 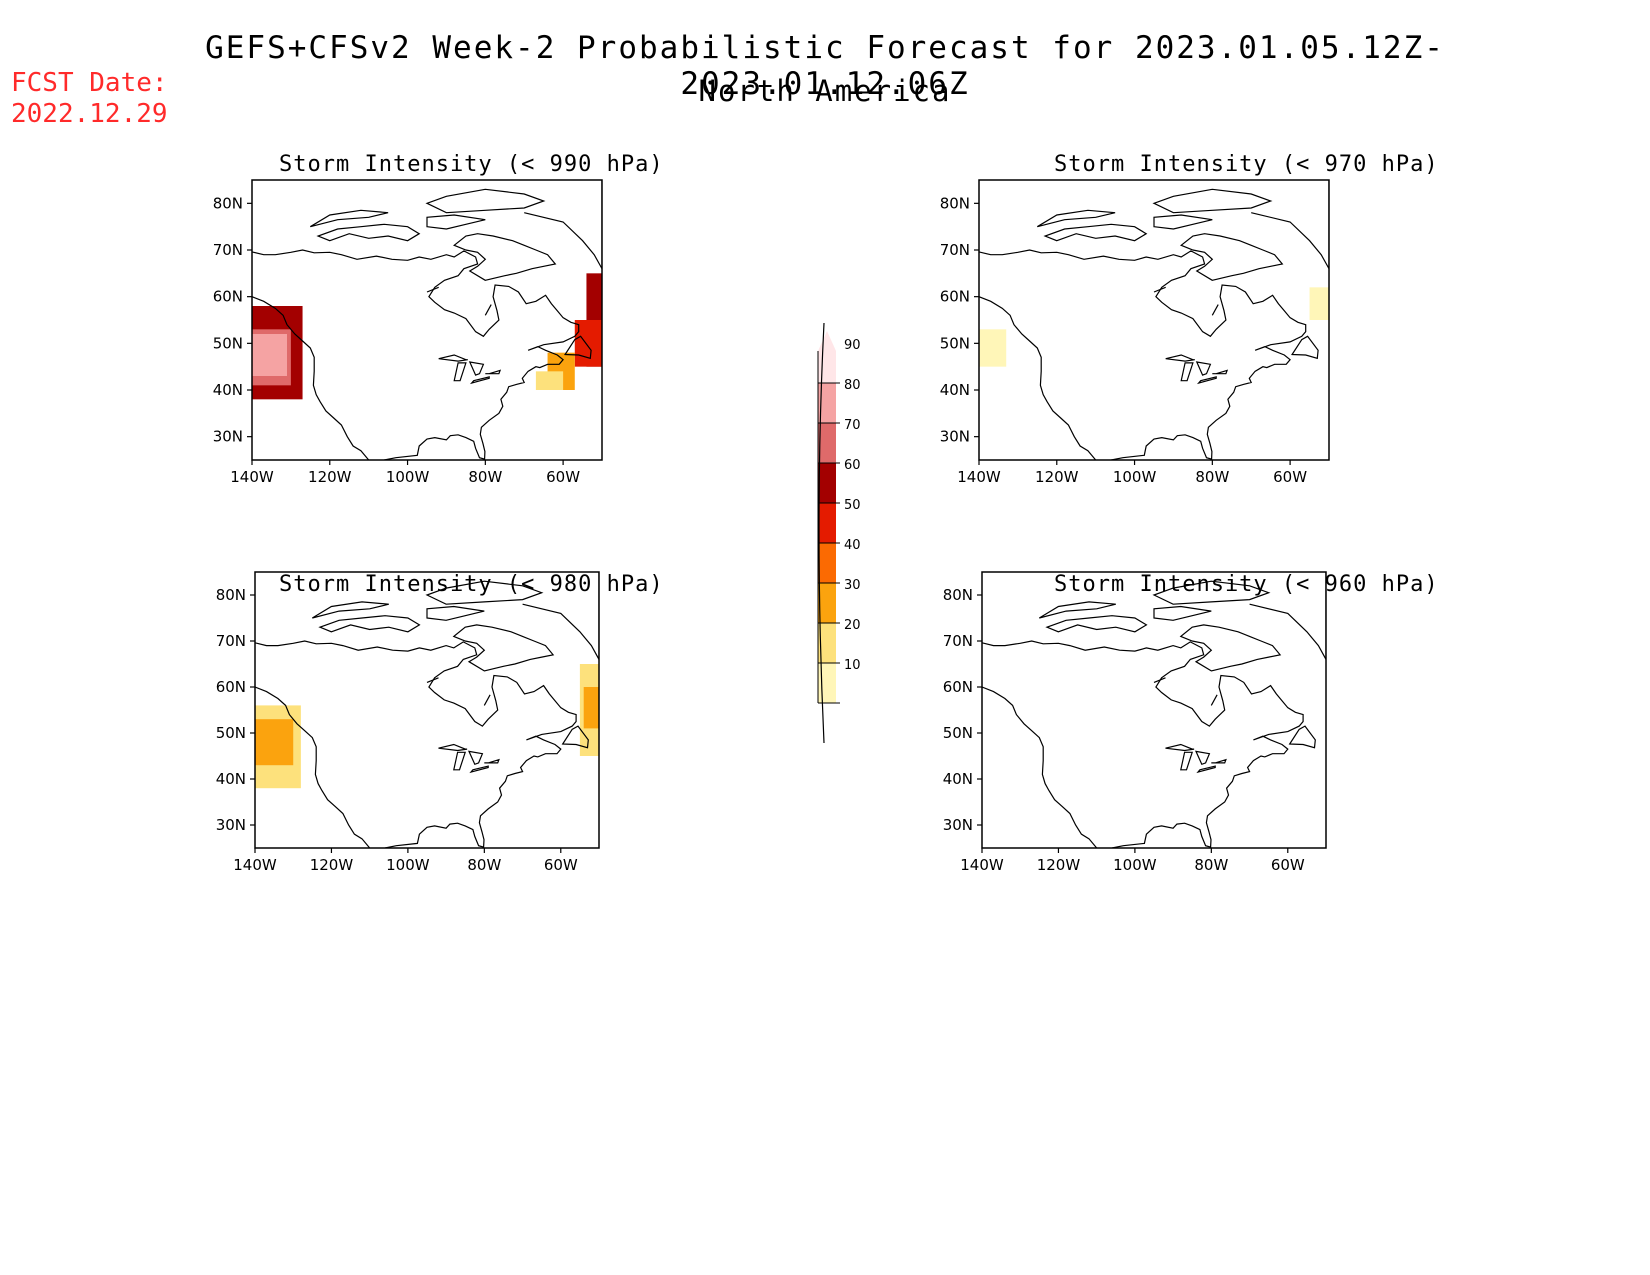 I want to click on lon-tick-label: 140W, so click(x=255, y=865).